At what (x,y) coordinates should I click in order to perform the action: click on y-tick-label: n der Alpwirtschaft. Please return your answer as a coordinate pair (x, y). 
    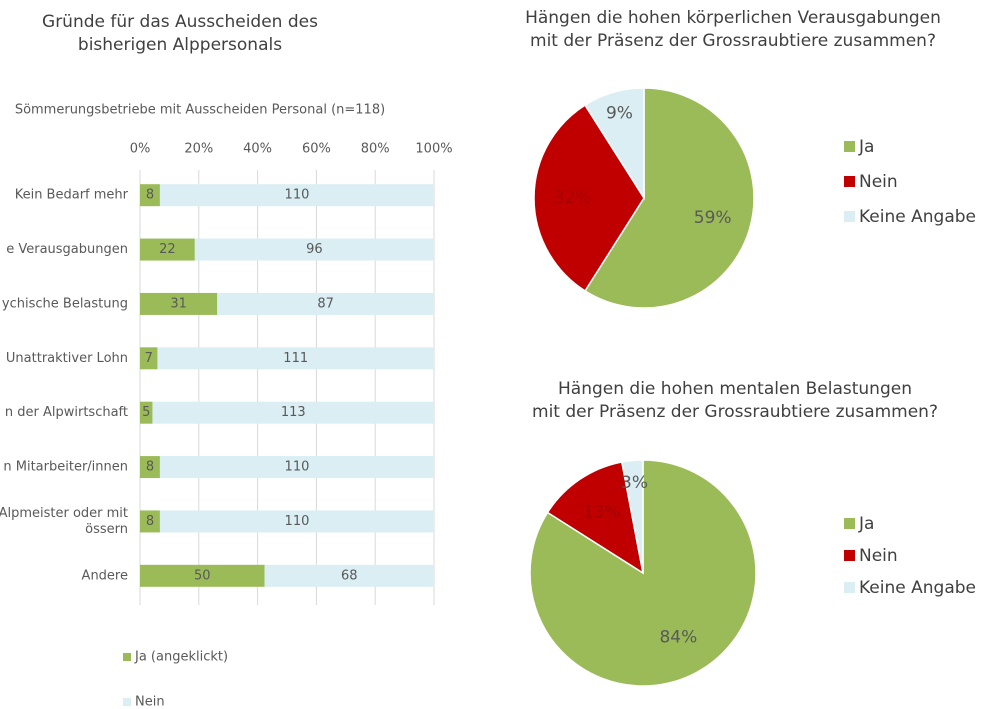
    Looking at the image, I should click on (66, 412).